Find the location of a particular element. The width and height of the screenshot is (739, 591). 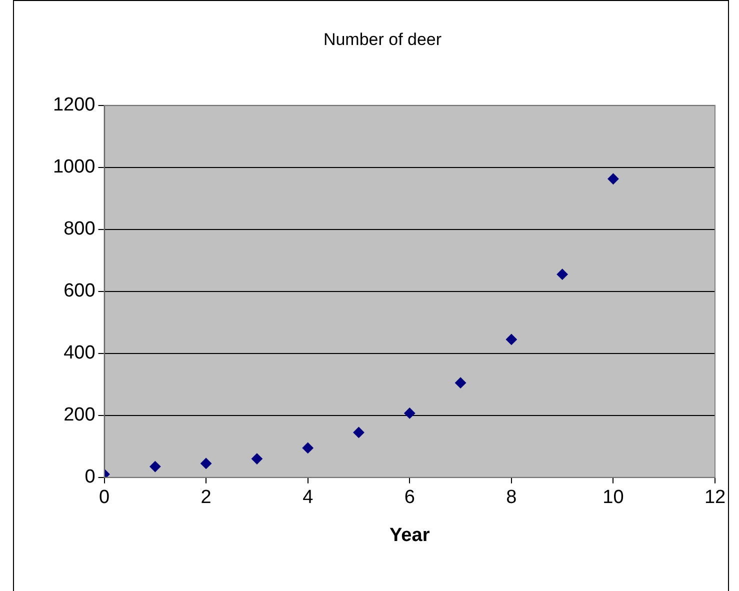

x-tick-label: 2 is located at coordinates (206, 497).